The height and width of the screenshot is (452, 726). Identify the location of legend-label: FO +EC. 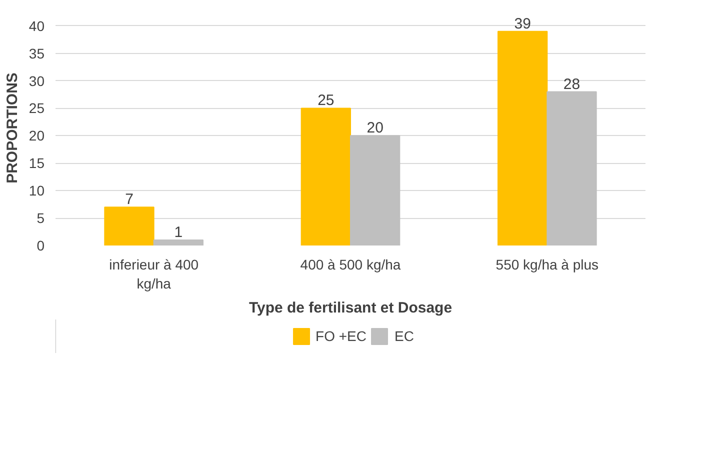
(341, 336).